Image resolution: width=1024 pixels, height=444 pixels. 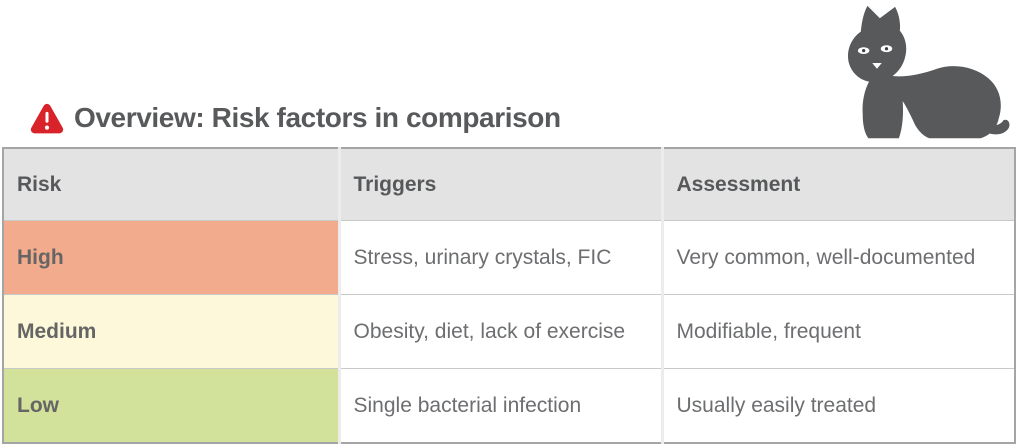 What do you see at coordinates (838, 257) in the screenshot?
I see `assessment-cell-high: Very common, well-documented` at bounding box center [838, 257].